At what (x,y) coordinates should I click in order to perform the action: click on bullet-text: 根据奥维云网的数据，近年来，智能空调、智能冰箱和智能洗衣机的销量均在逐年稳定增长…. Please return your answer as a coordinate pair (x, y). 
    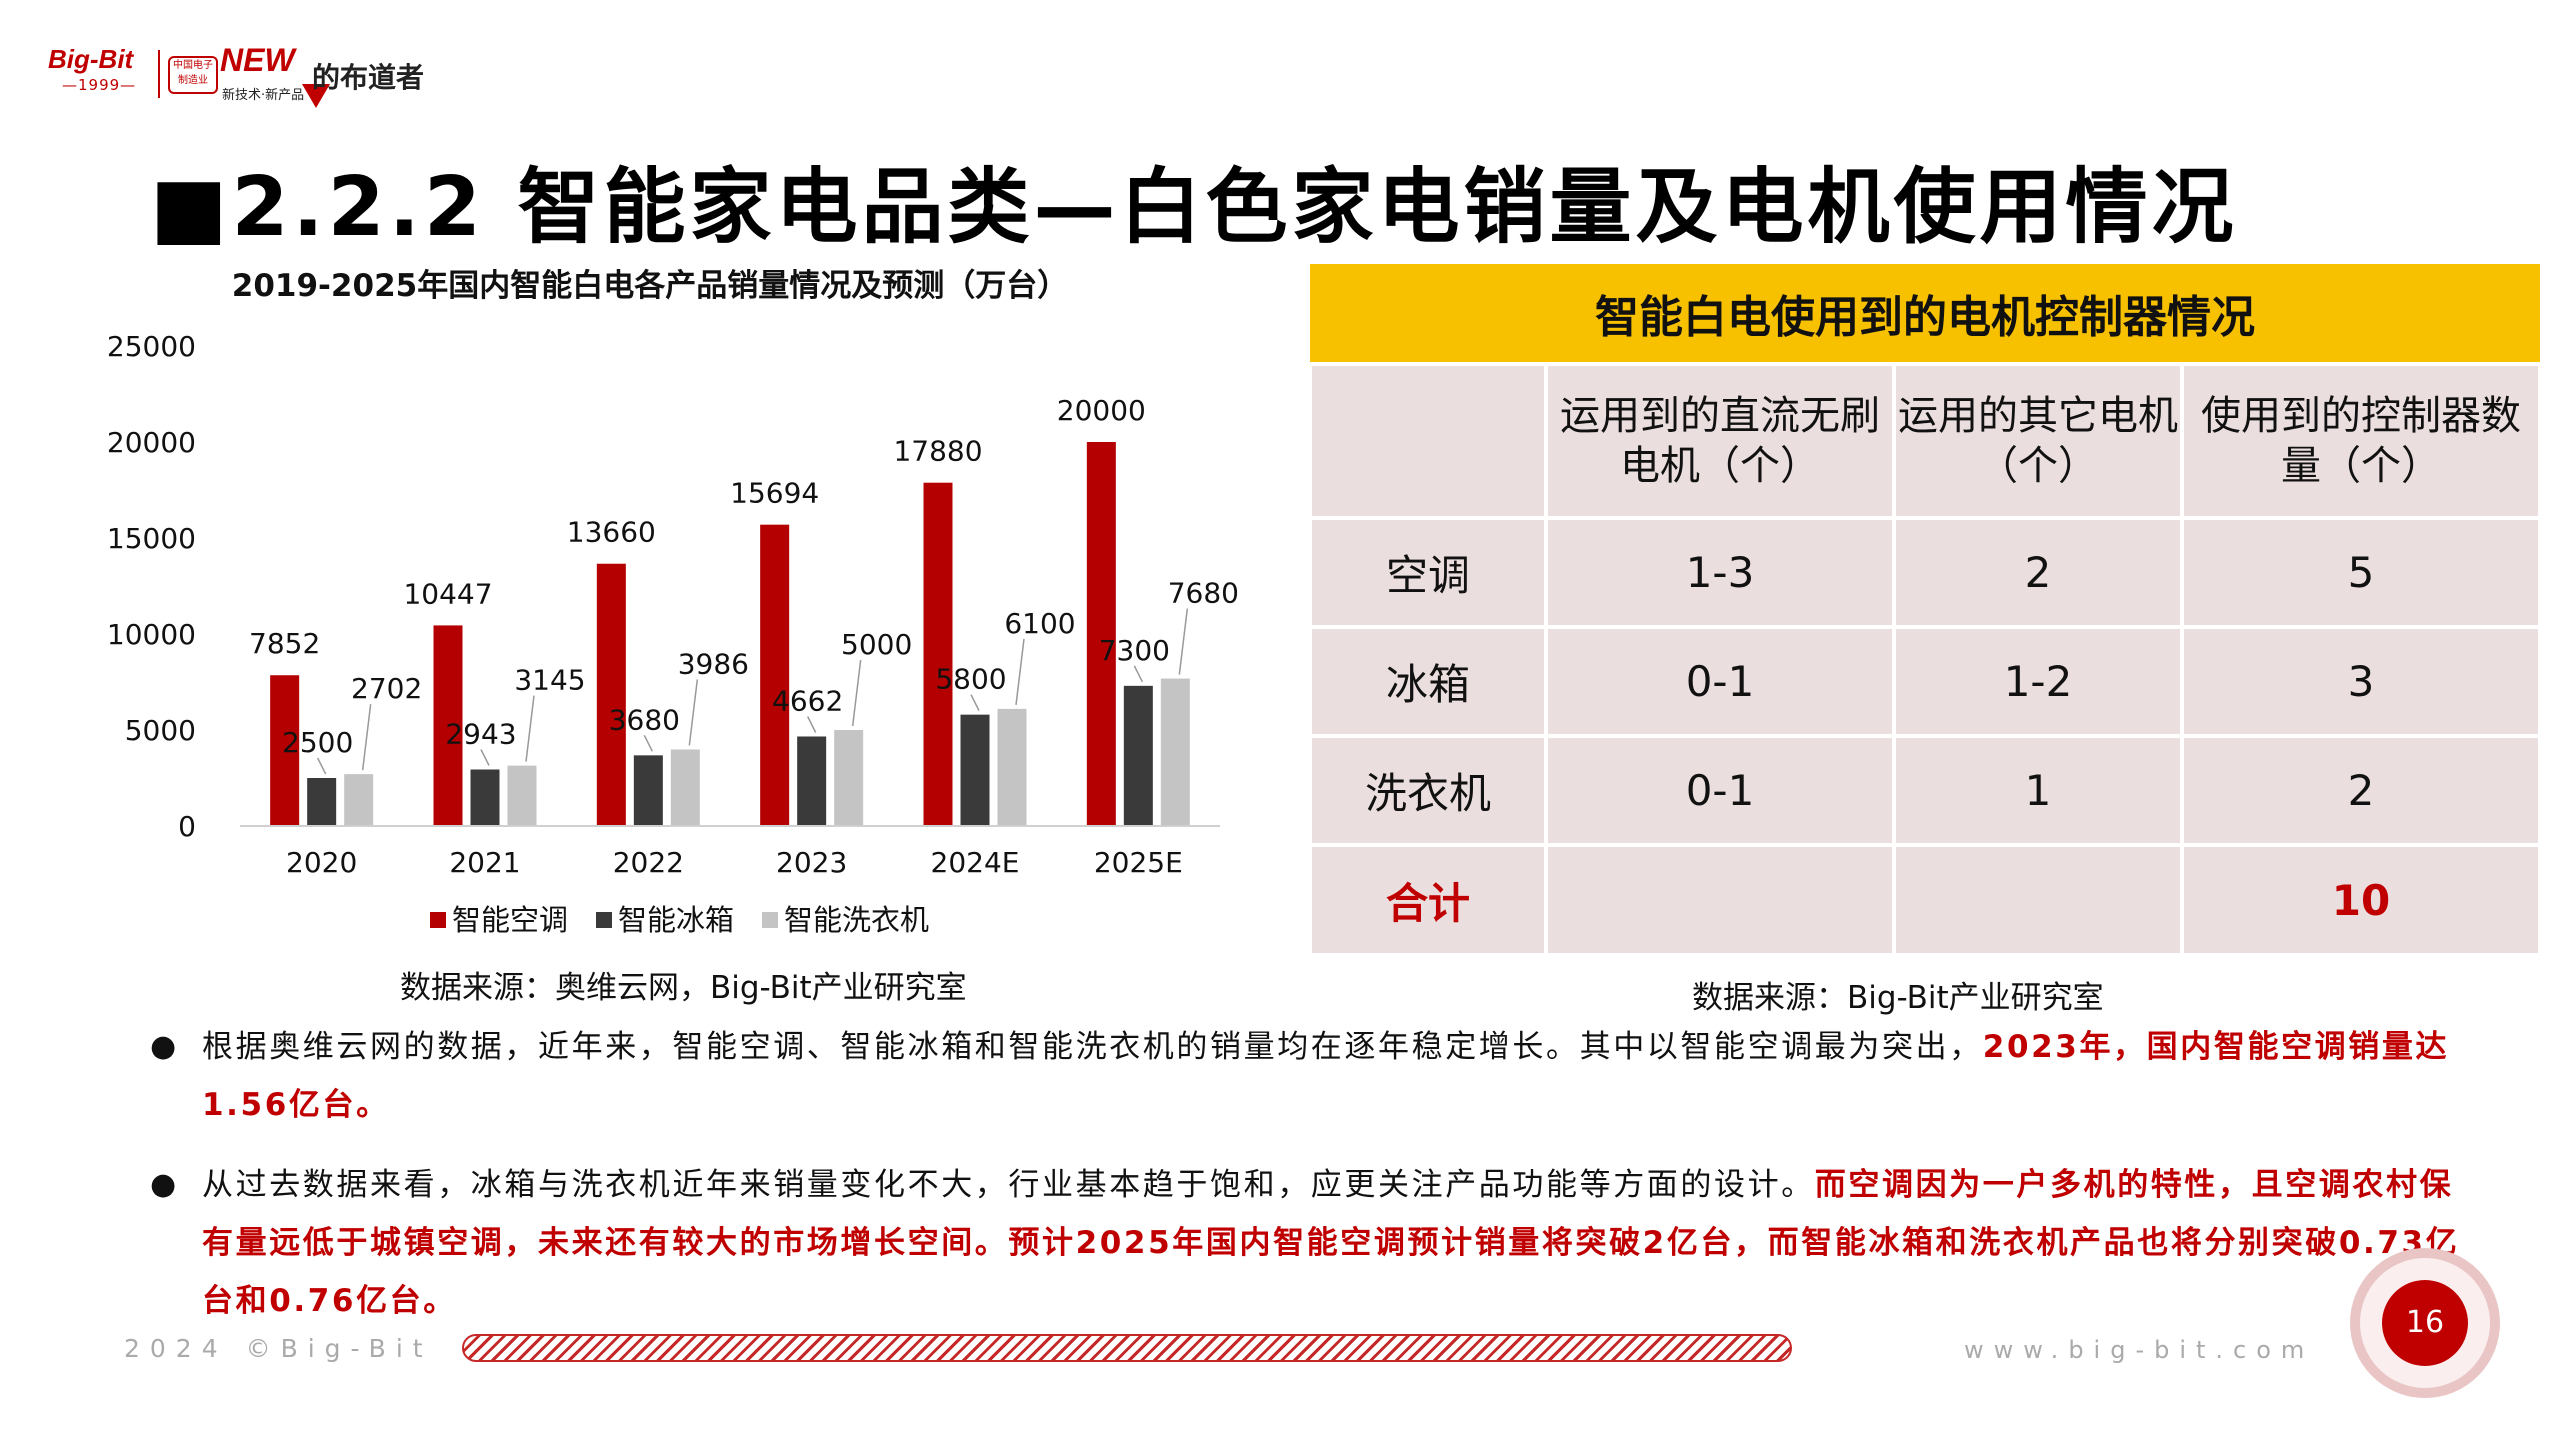
    Looking at the image, I should click on (1092, 1047).